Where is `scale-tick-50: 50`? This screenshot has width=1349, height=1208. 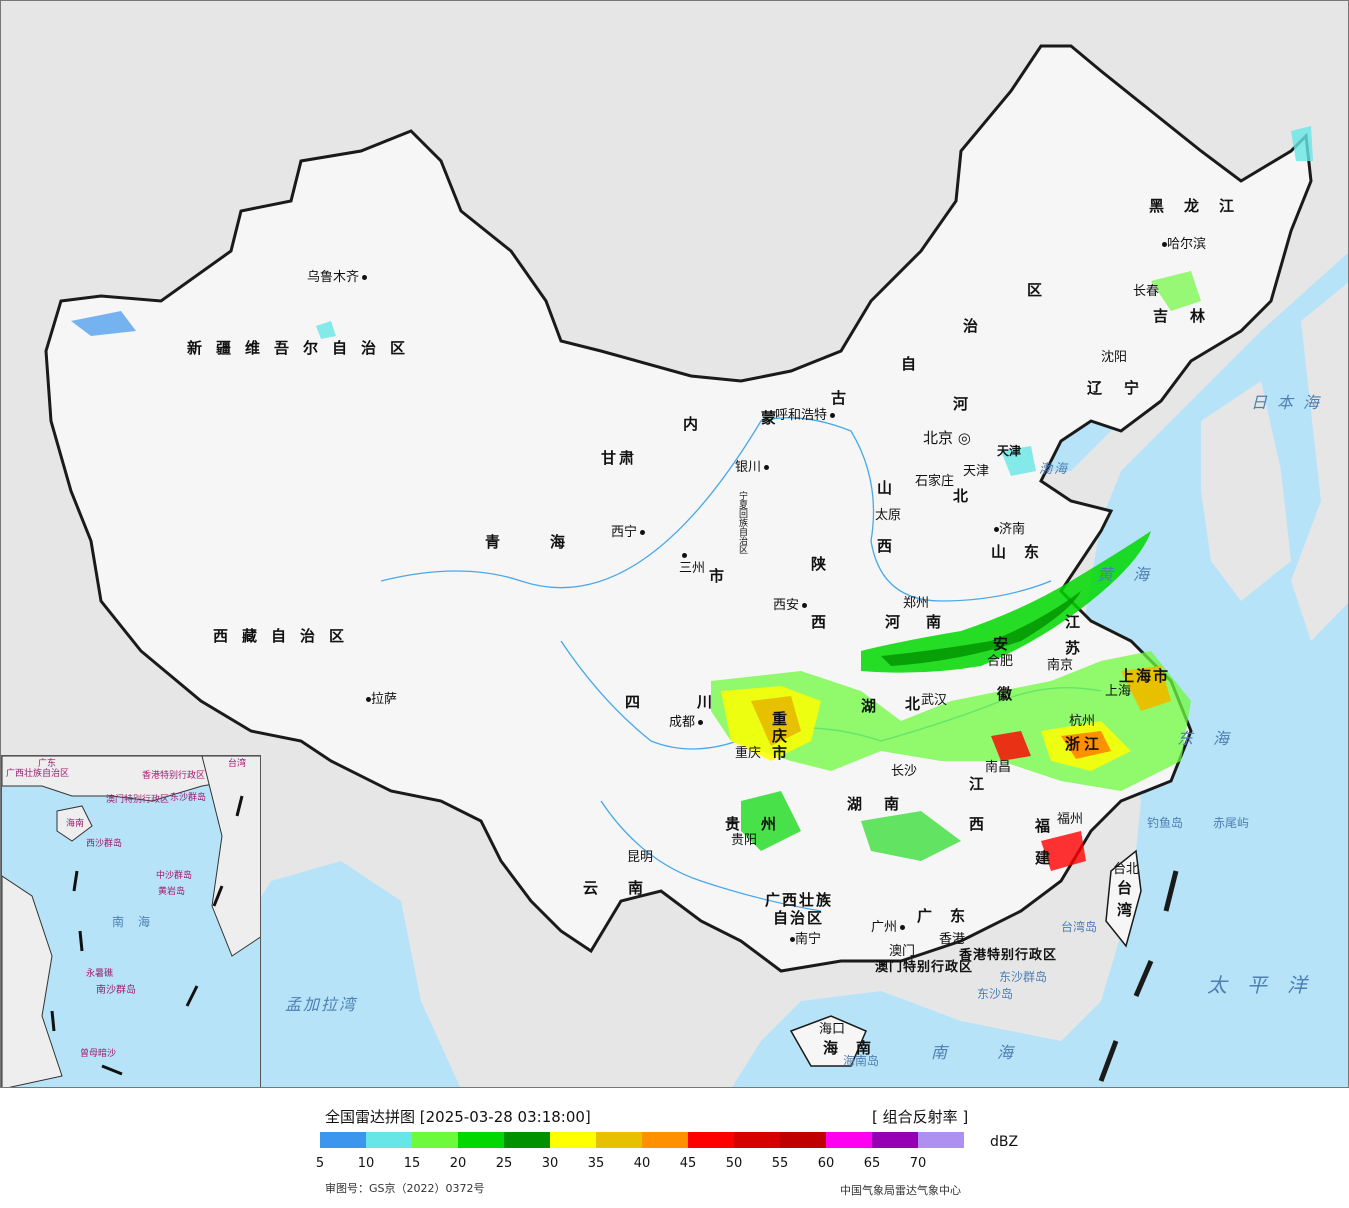 scale-tick-50: 50 is located at coordinates (734, 1163).